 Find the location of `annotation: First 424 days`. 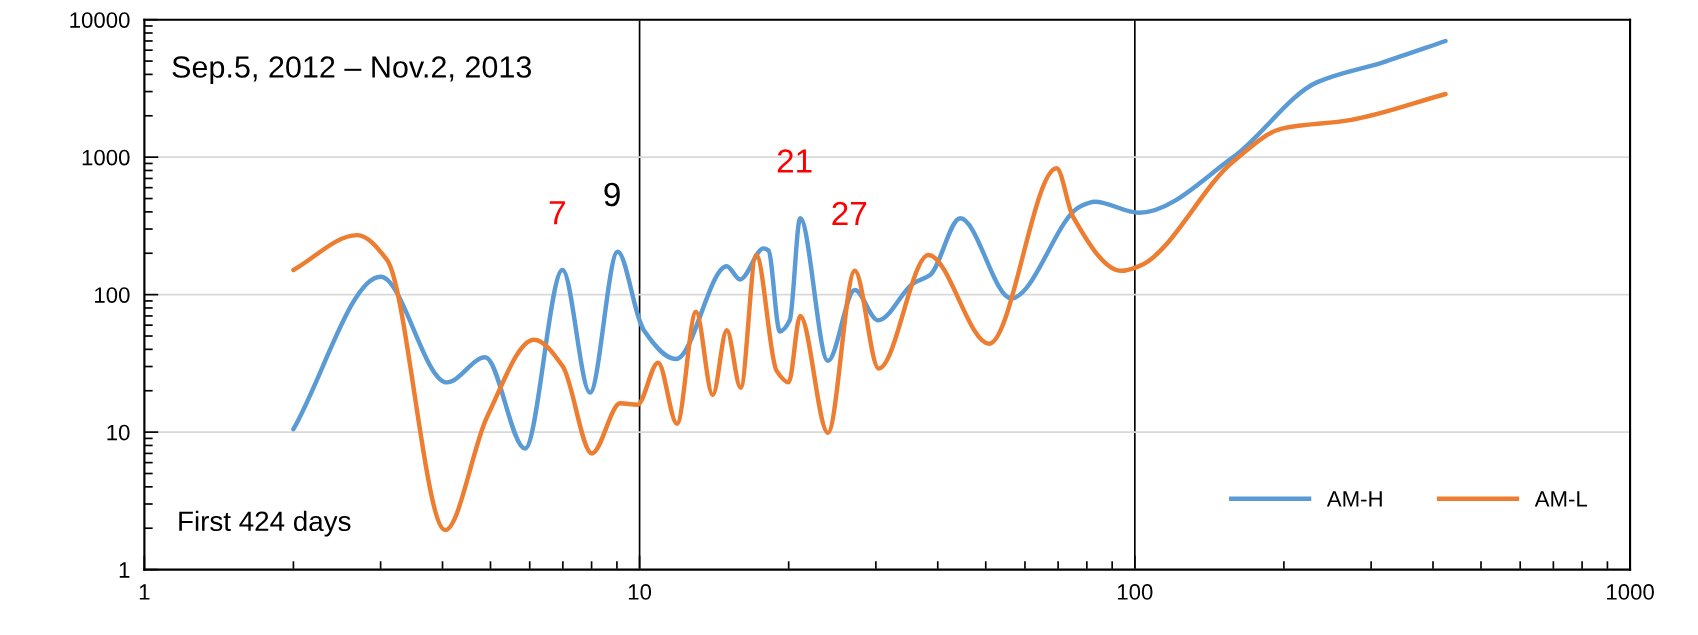

annotation: First 424 days is located at coordinates (265, 523).